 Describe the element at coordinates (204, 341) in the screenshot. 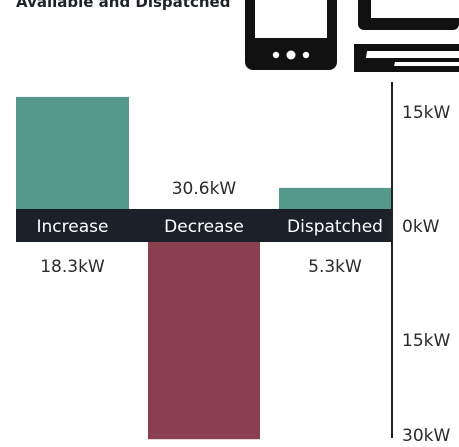

I see `bar-decrease` at that location.